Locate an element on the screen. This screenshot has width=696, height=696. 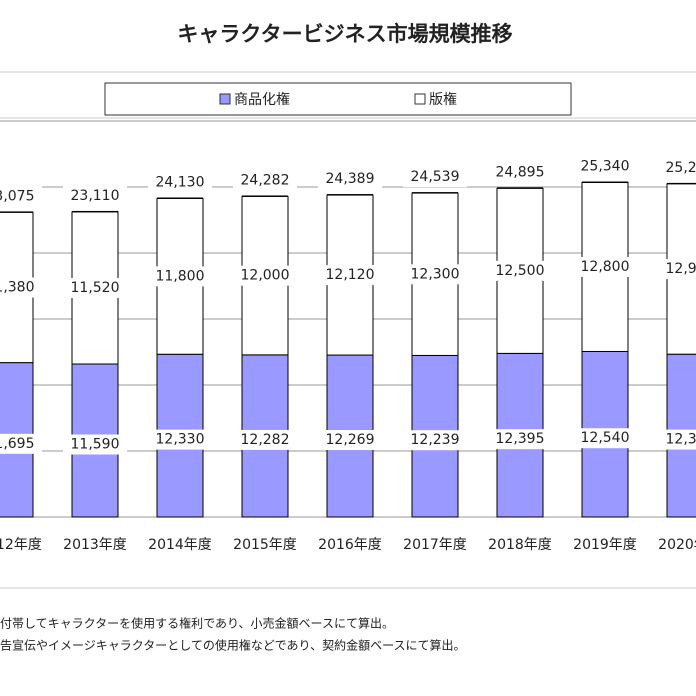
value-label: 12,300 is located at coordinates (435, 274).